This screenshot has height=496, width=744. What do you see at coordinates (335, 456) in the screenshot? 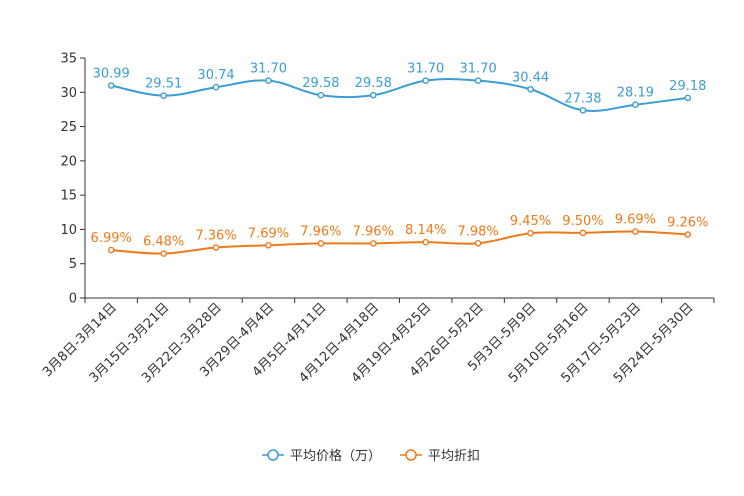
I see `legend-label: 平均价格（万）` at bounding box center [335, 456].